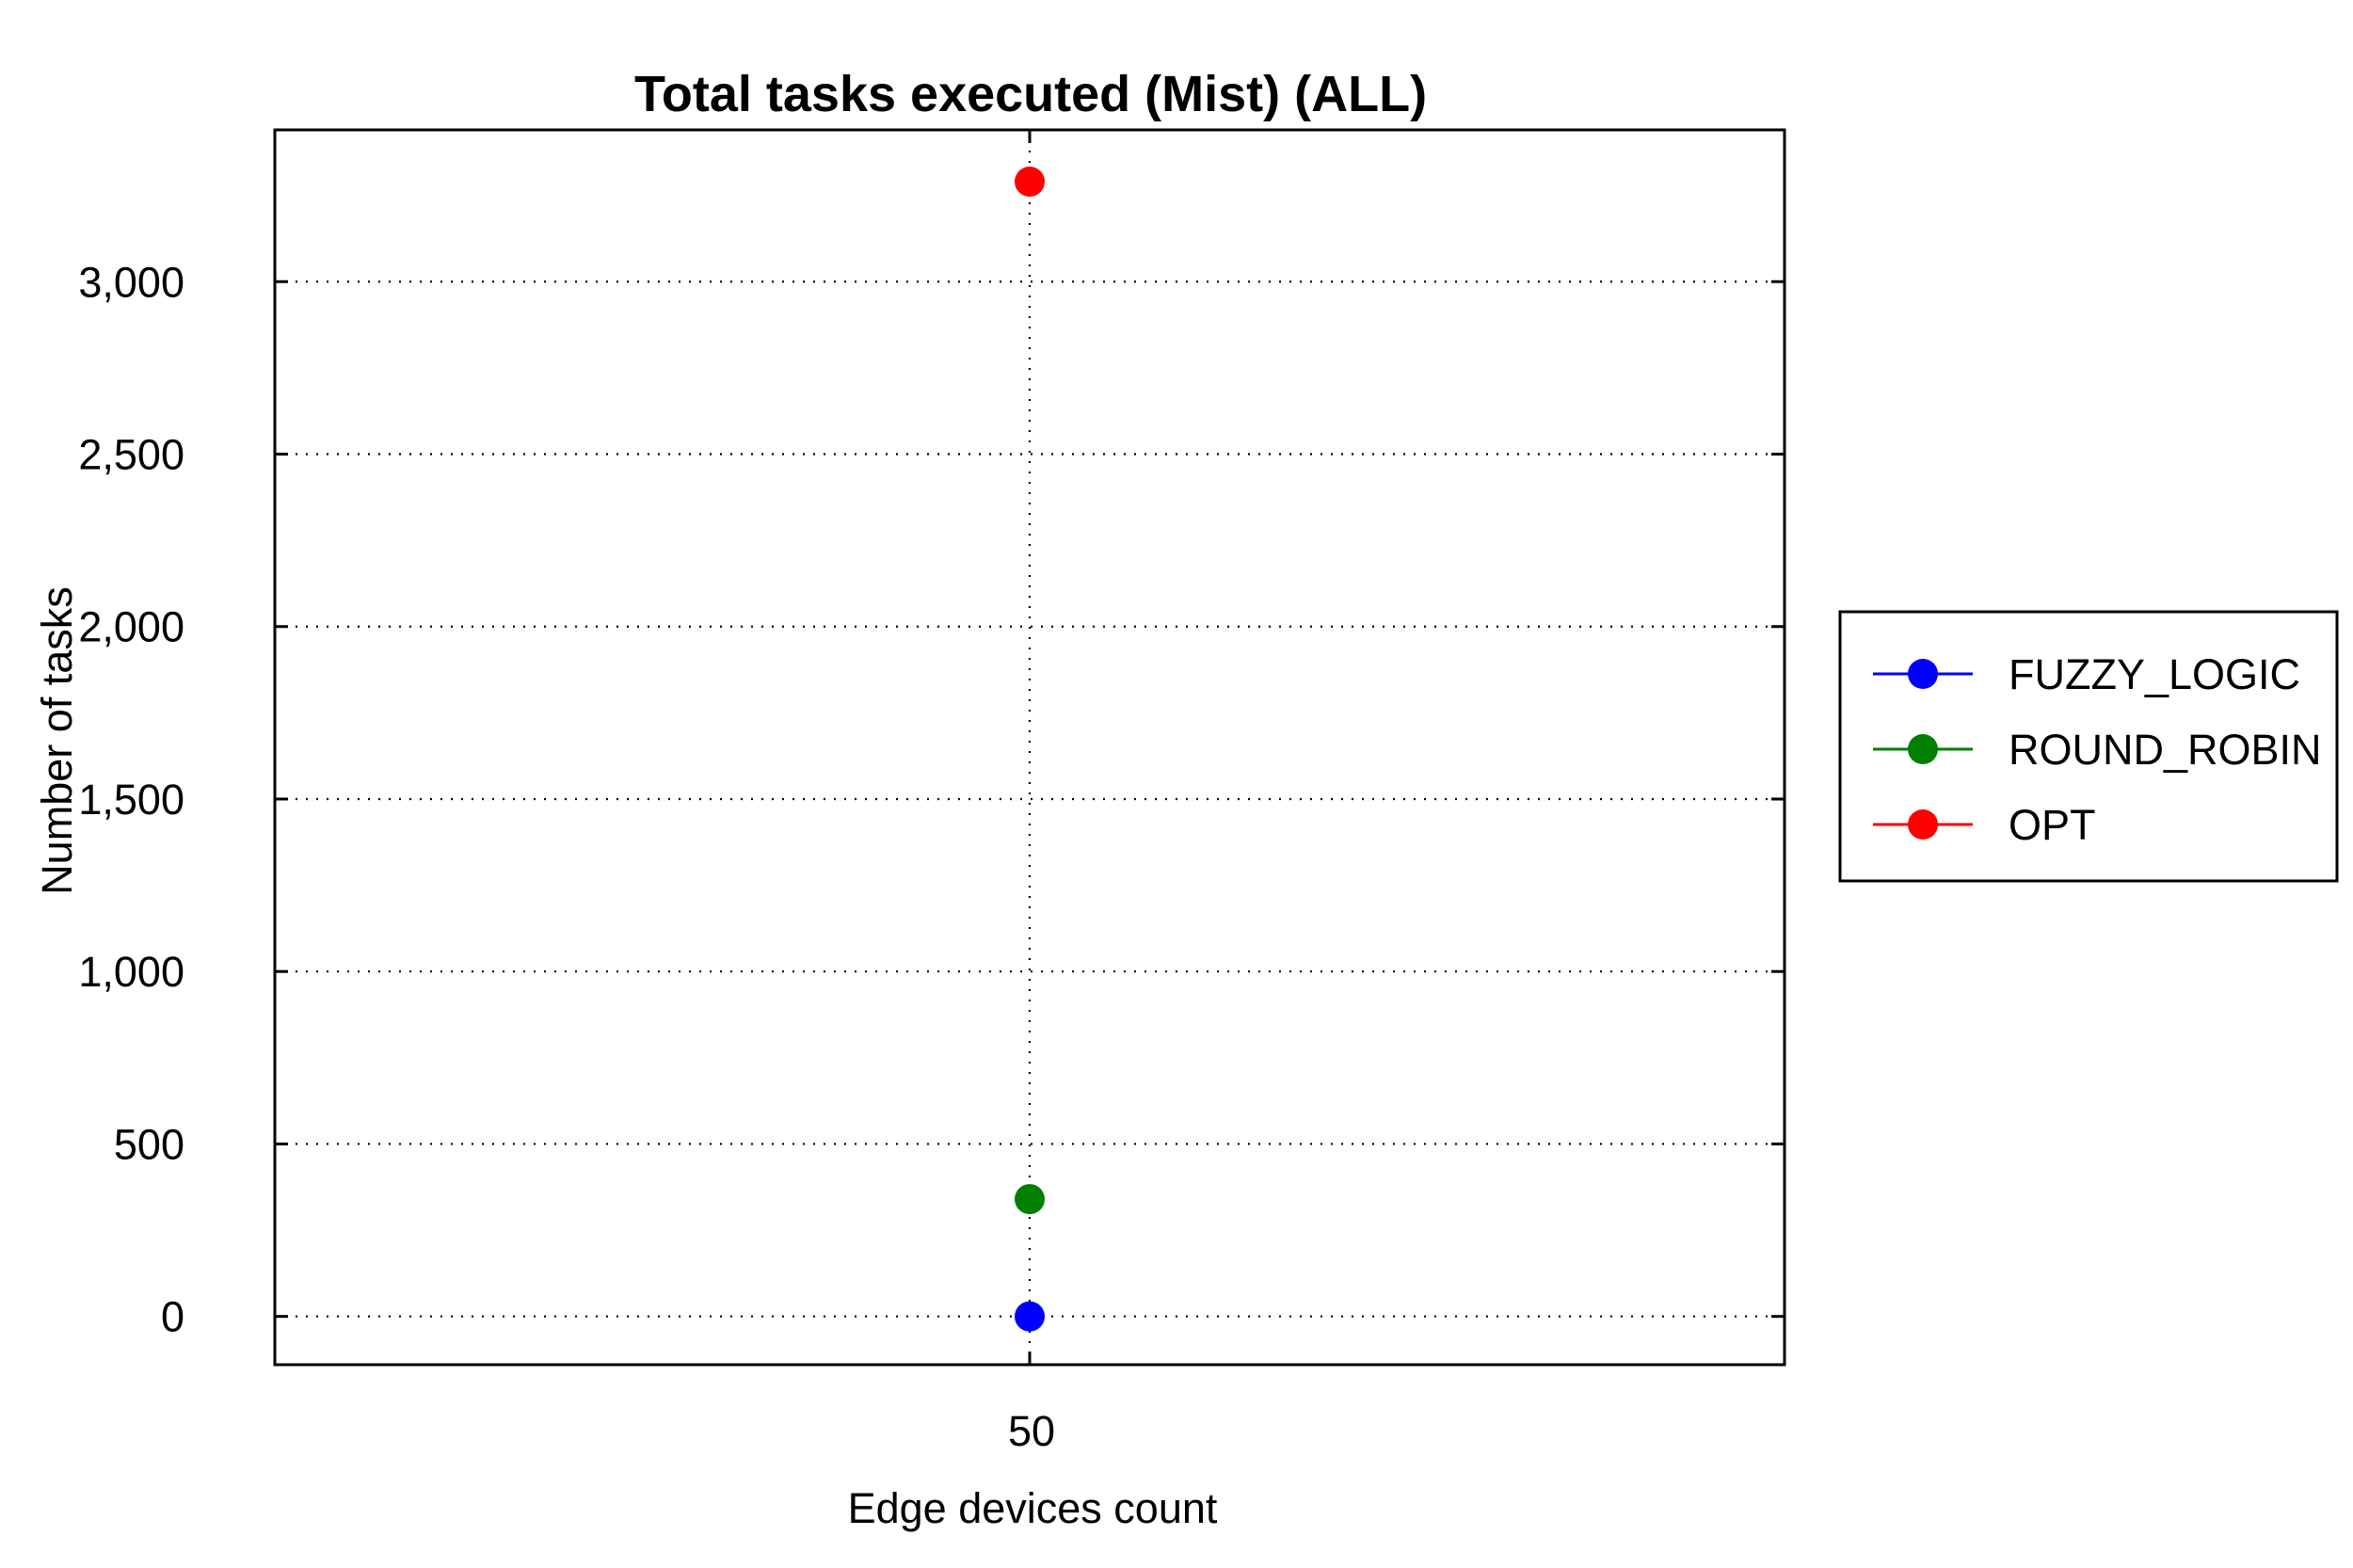  Describe the element at coordinates (2166, 750) in the screenshot. I see `legend-label: ROUND_ROBIN` at that location.